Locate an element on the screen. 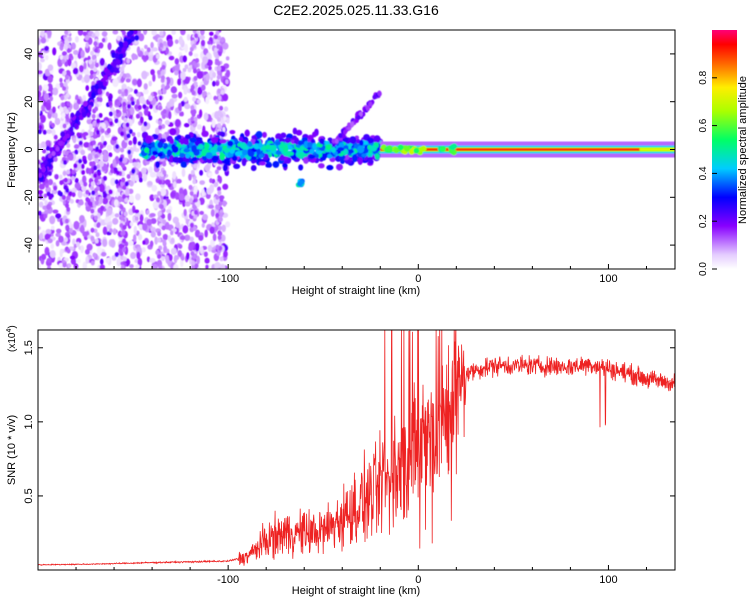 The image size is (750, 600). carrier-blob is located at coordinates (442, 148).